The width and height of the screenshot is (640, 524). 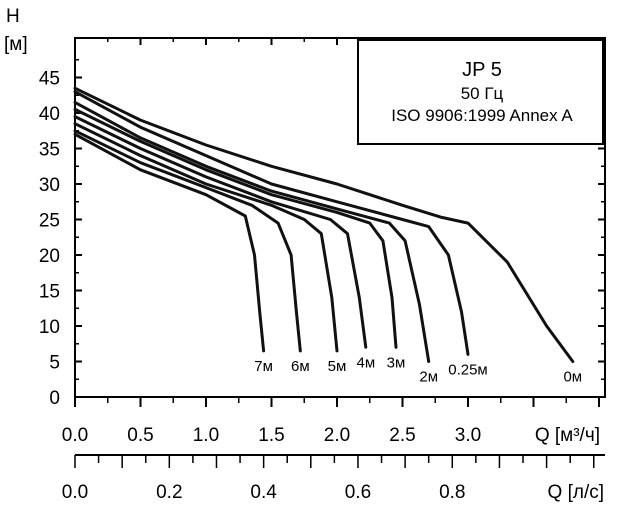 What do you see at coordinates (337, 435) in the screenshot?
I see `x-tick-label: 2.0` at bounding box center [337, 435].